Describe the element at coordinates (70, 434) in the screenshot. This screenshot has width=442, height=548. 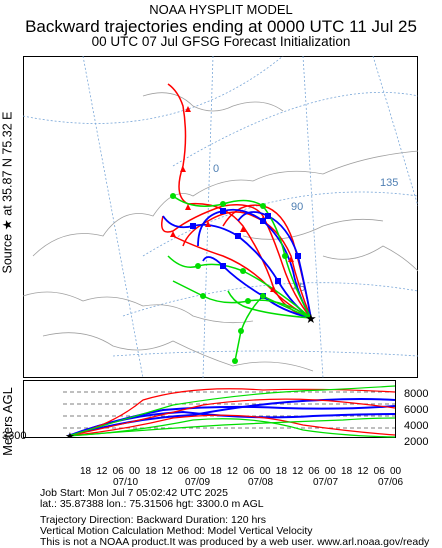
I see `profile-start-star-icon: ★` at that location.